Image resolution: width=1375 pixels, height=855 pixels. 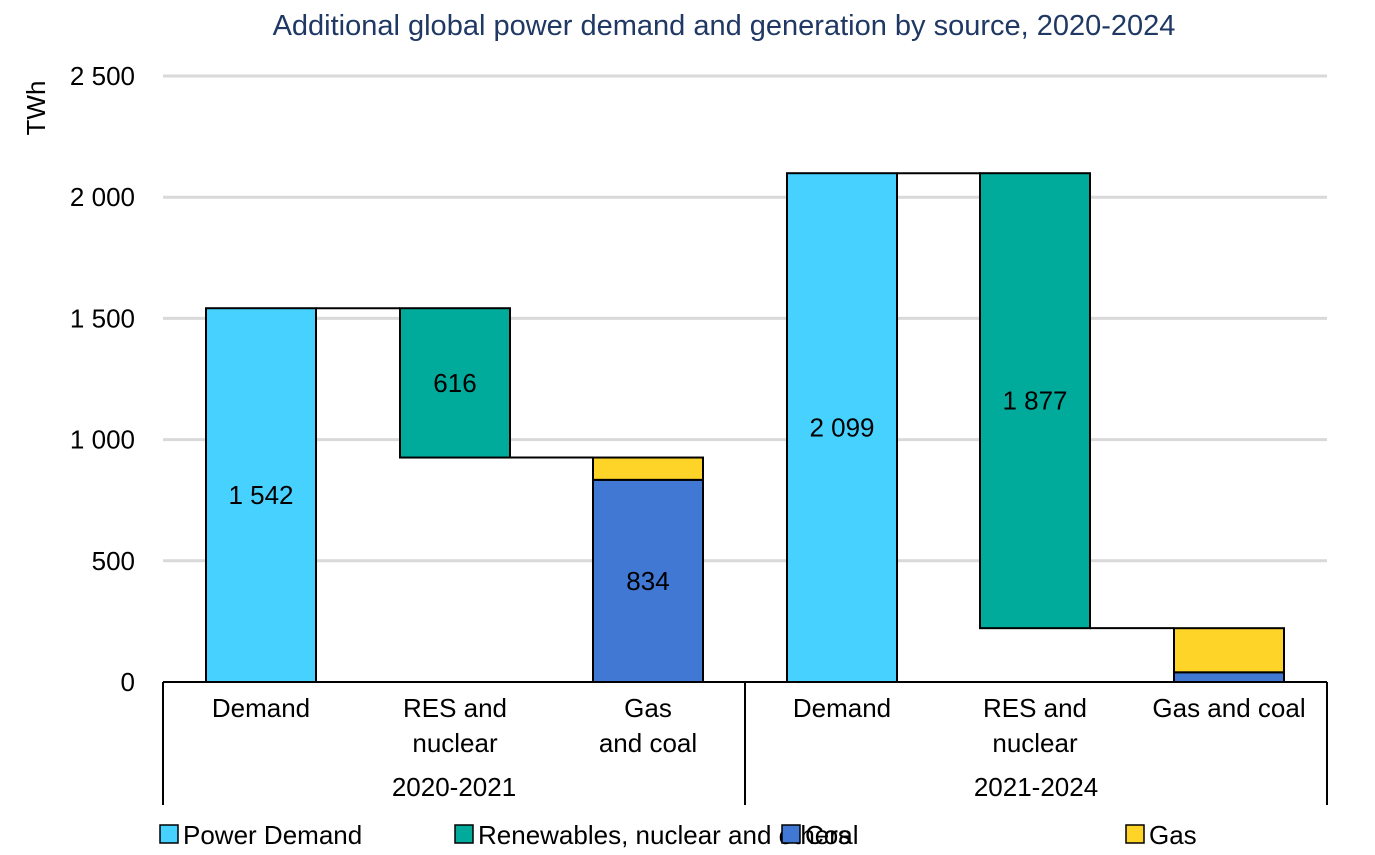 What do you see at coordinates (831, 835) in the screenshot?
I see `legend-label: Coal` at bounding box center [831, 835].